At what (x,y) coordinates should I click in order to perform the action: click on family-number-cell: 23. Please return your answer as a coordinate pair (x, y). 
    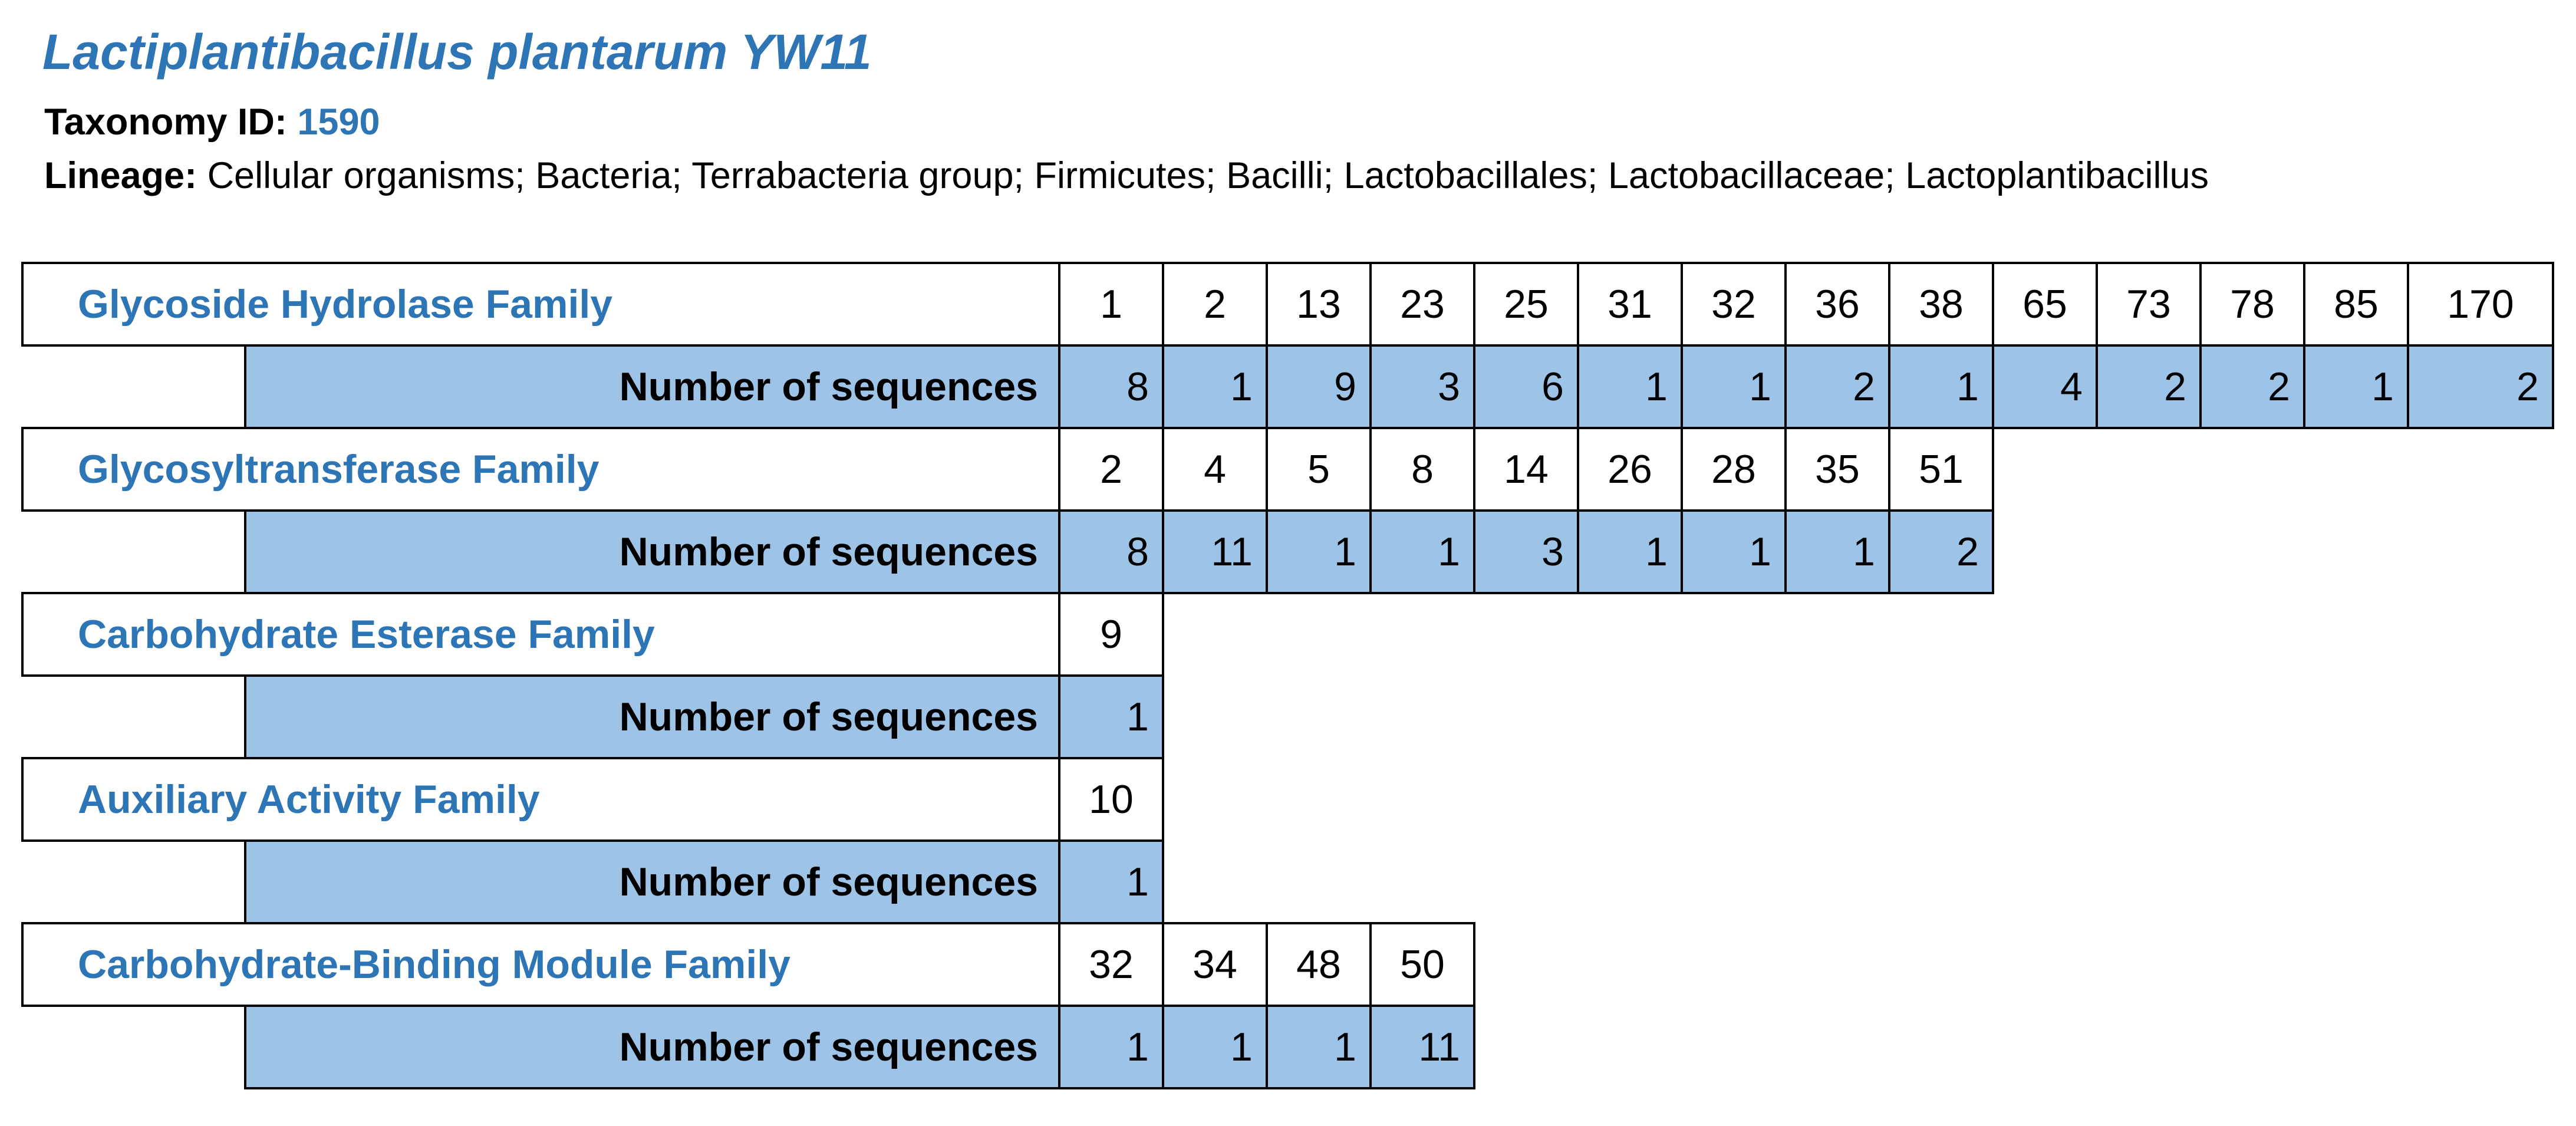
    Looking at the image, I should click on (1422, 304).